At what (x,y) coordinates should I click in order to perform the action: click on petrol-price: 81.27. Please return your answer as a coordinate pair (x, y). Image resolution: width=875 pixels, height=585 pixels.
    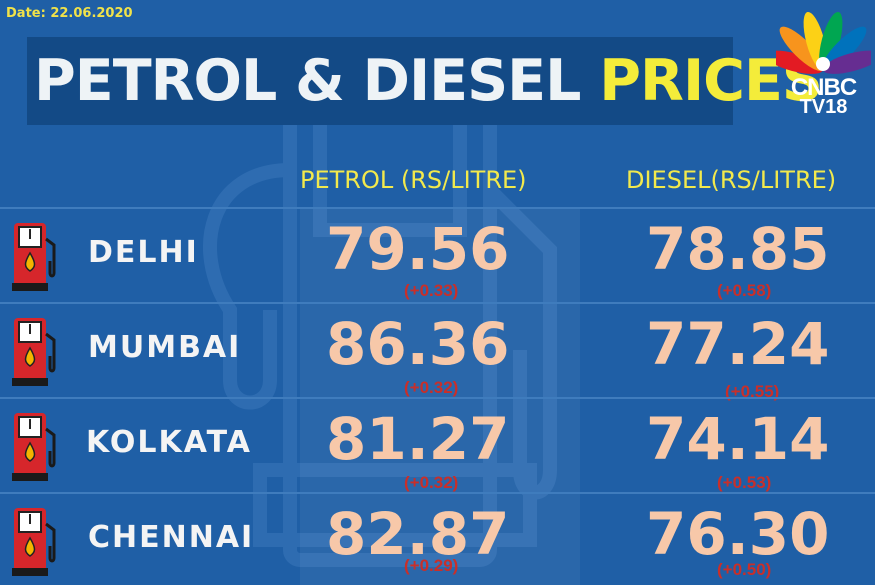
    Looking at the image, I should click on (418, 439).